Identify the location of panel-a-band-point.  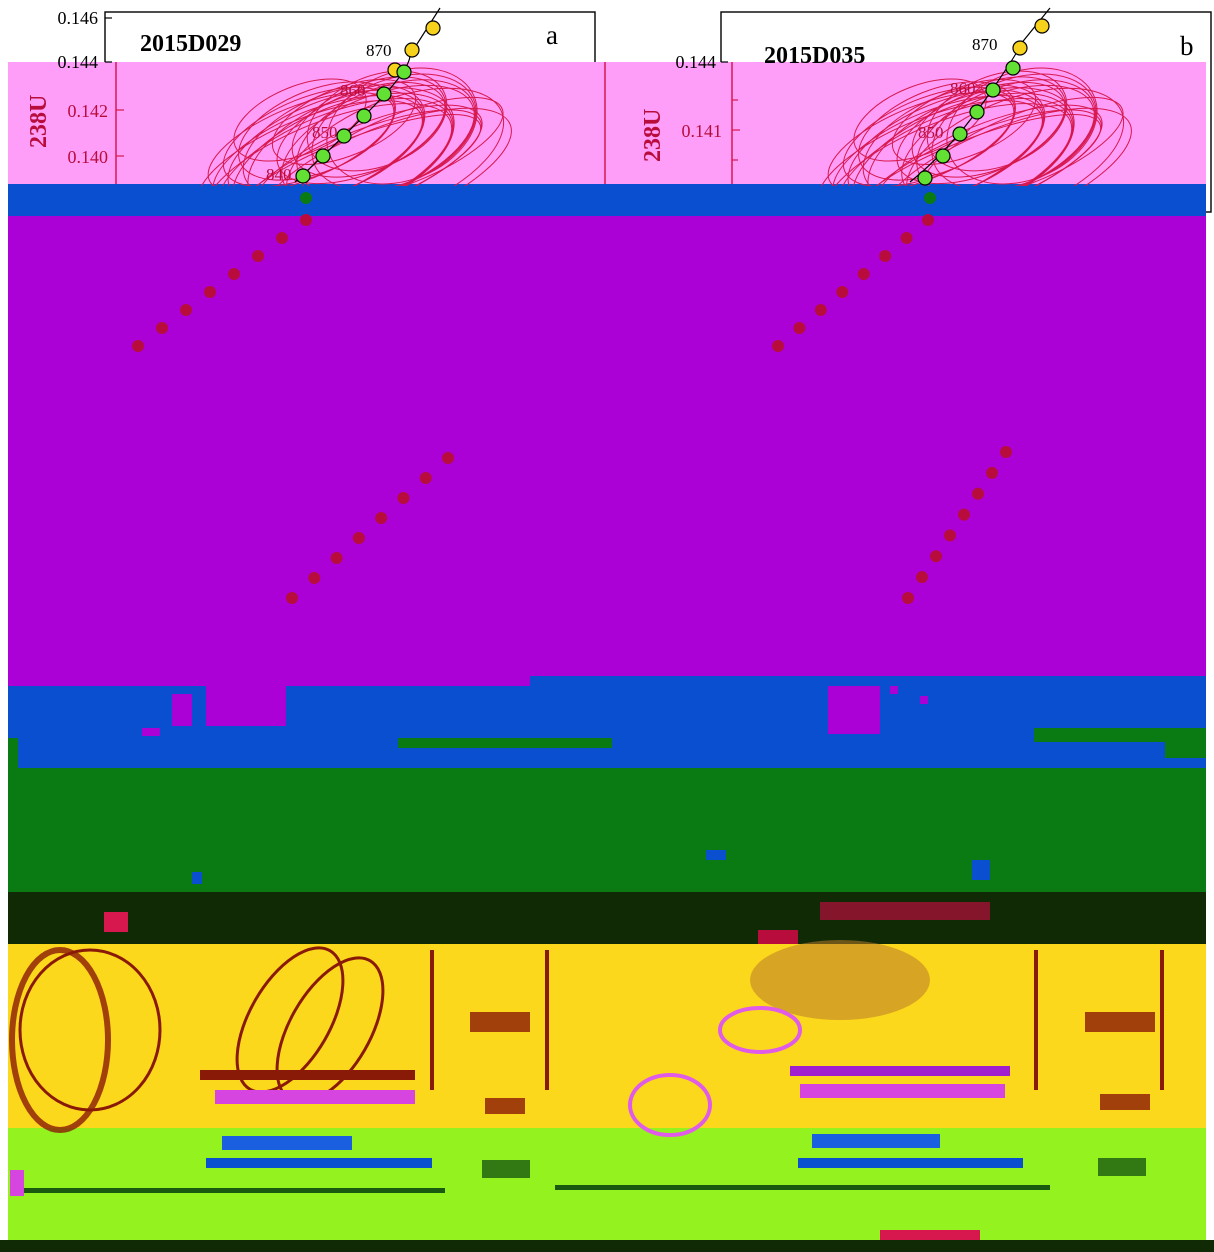
(306, 198).